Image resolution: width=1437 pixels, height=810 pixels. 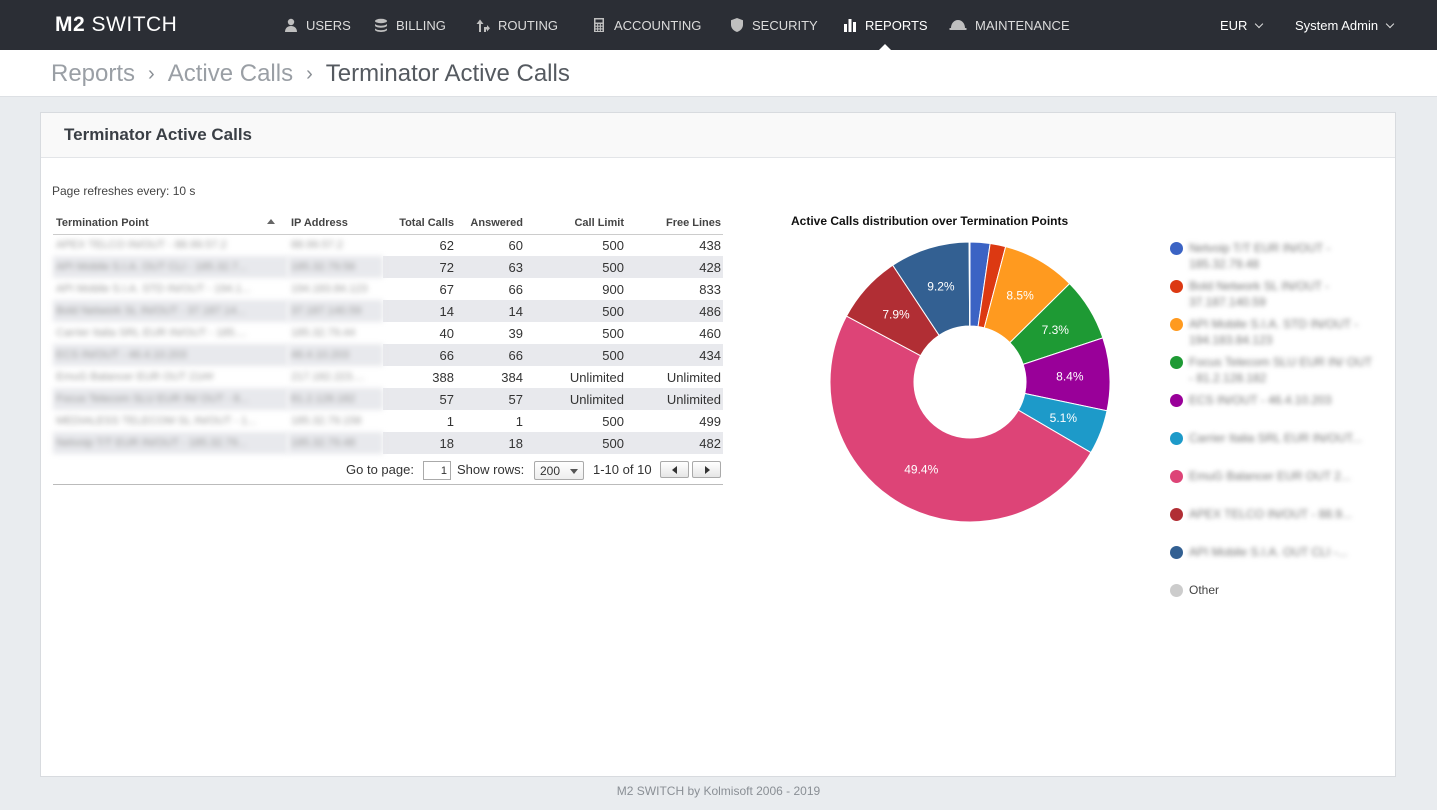 What do you see at coordinates (124, 191) in the screenshot?
I see `refresh-info: Page refreshes every: 10 s` at bounding box center [124, 191].